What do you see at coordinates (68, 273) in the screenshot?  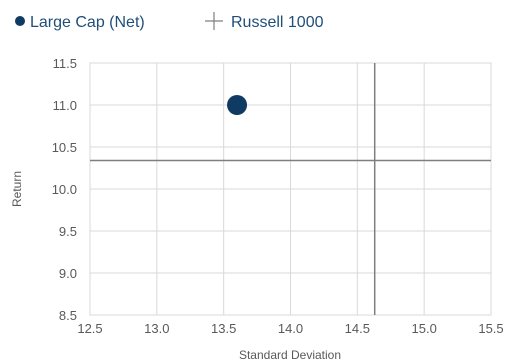 I see `y-tick-label: 9.0` at bounding box center [68, 273].